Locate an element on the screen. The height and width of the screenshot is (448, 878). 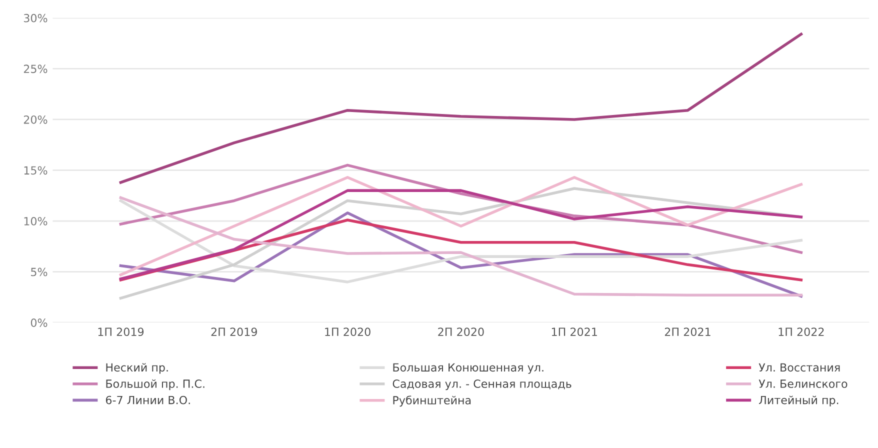
y-tick-label: 30% is located at coordinates (36, 18).